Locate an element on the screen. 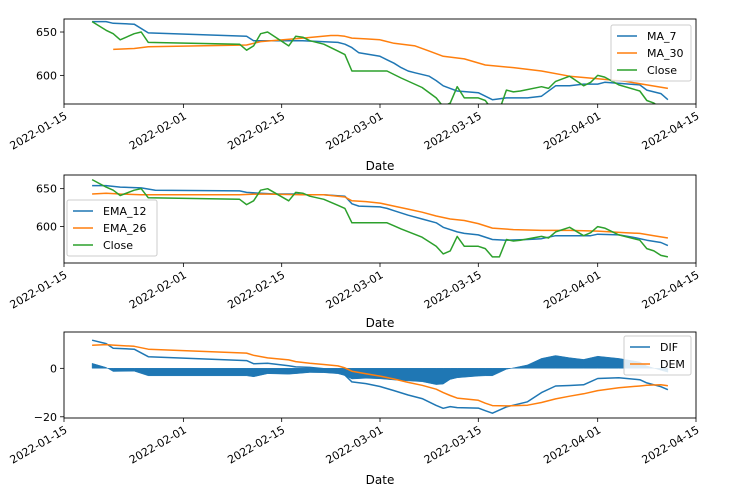 This screenshot has width=740, height=494. panel-ma-legend-box is located at coordinates (651, 53).